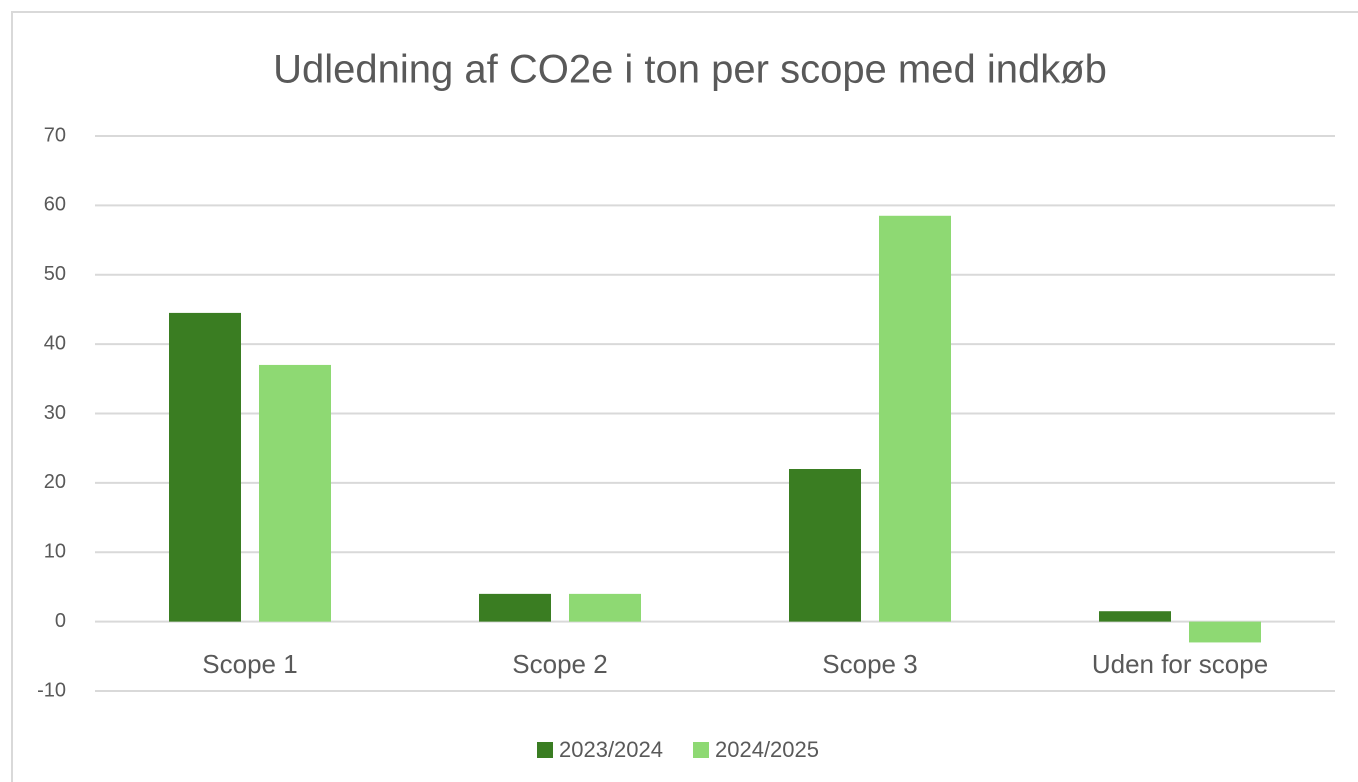 This screenshot has width=1358, height=782. What do you see at coordinates (60, 621) in the screenshot?
I see `y-tick-label: 0` at bounding box center [60, 621].